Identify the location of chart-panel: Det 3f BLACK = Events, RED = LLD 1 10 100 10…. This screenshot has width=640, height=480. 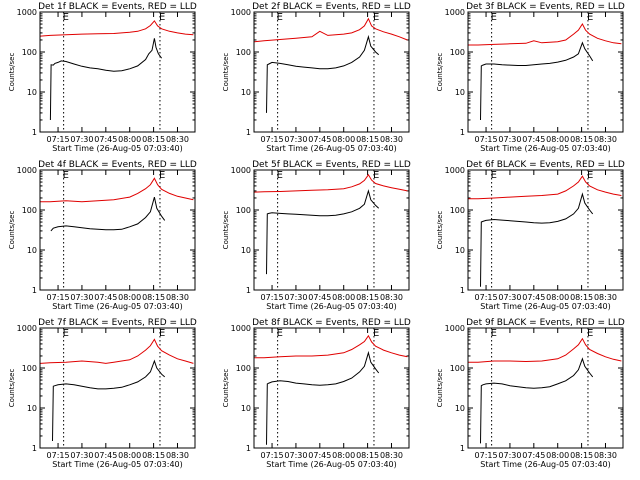
(530, 77).